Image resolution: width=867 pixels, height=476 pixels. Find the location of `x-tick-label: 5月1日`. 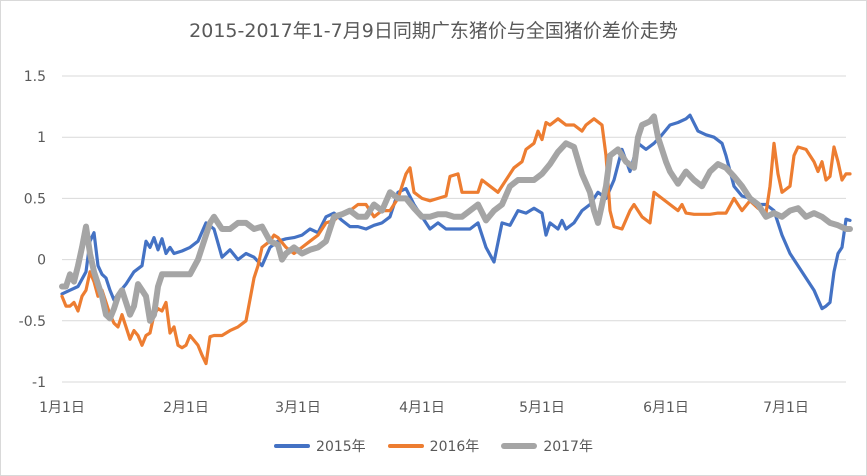

x-tick-label: 5月1日 is located at coordinates (542, 408).